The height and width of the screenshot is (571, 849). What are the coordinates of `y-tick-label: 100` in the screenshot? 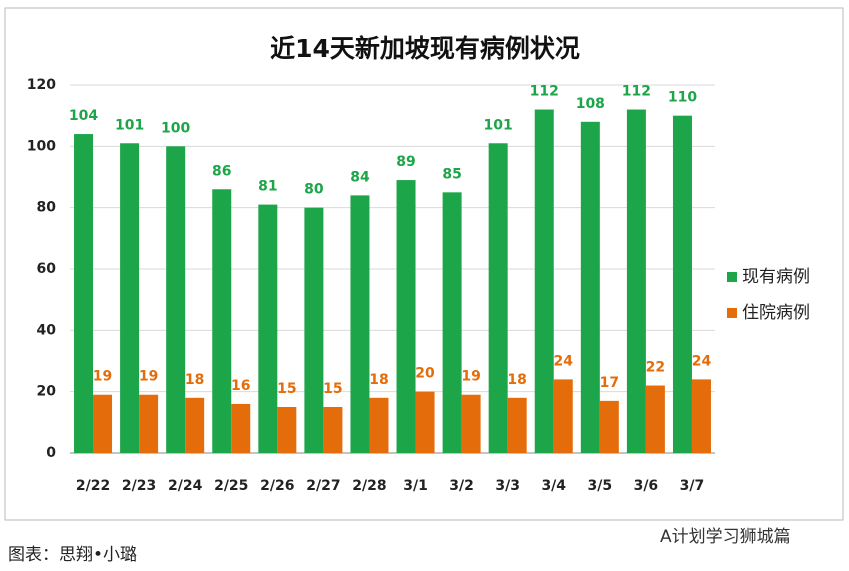 It's located at (41, 146).